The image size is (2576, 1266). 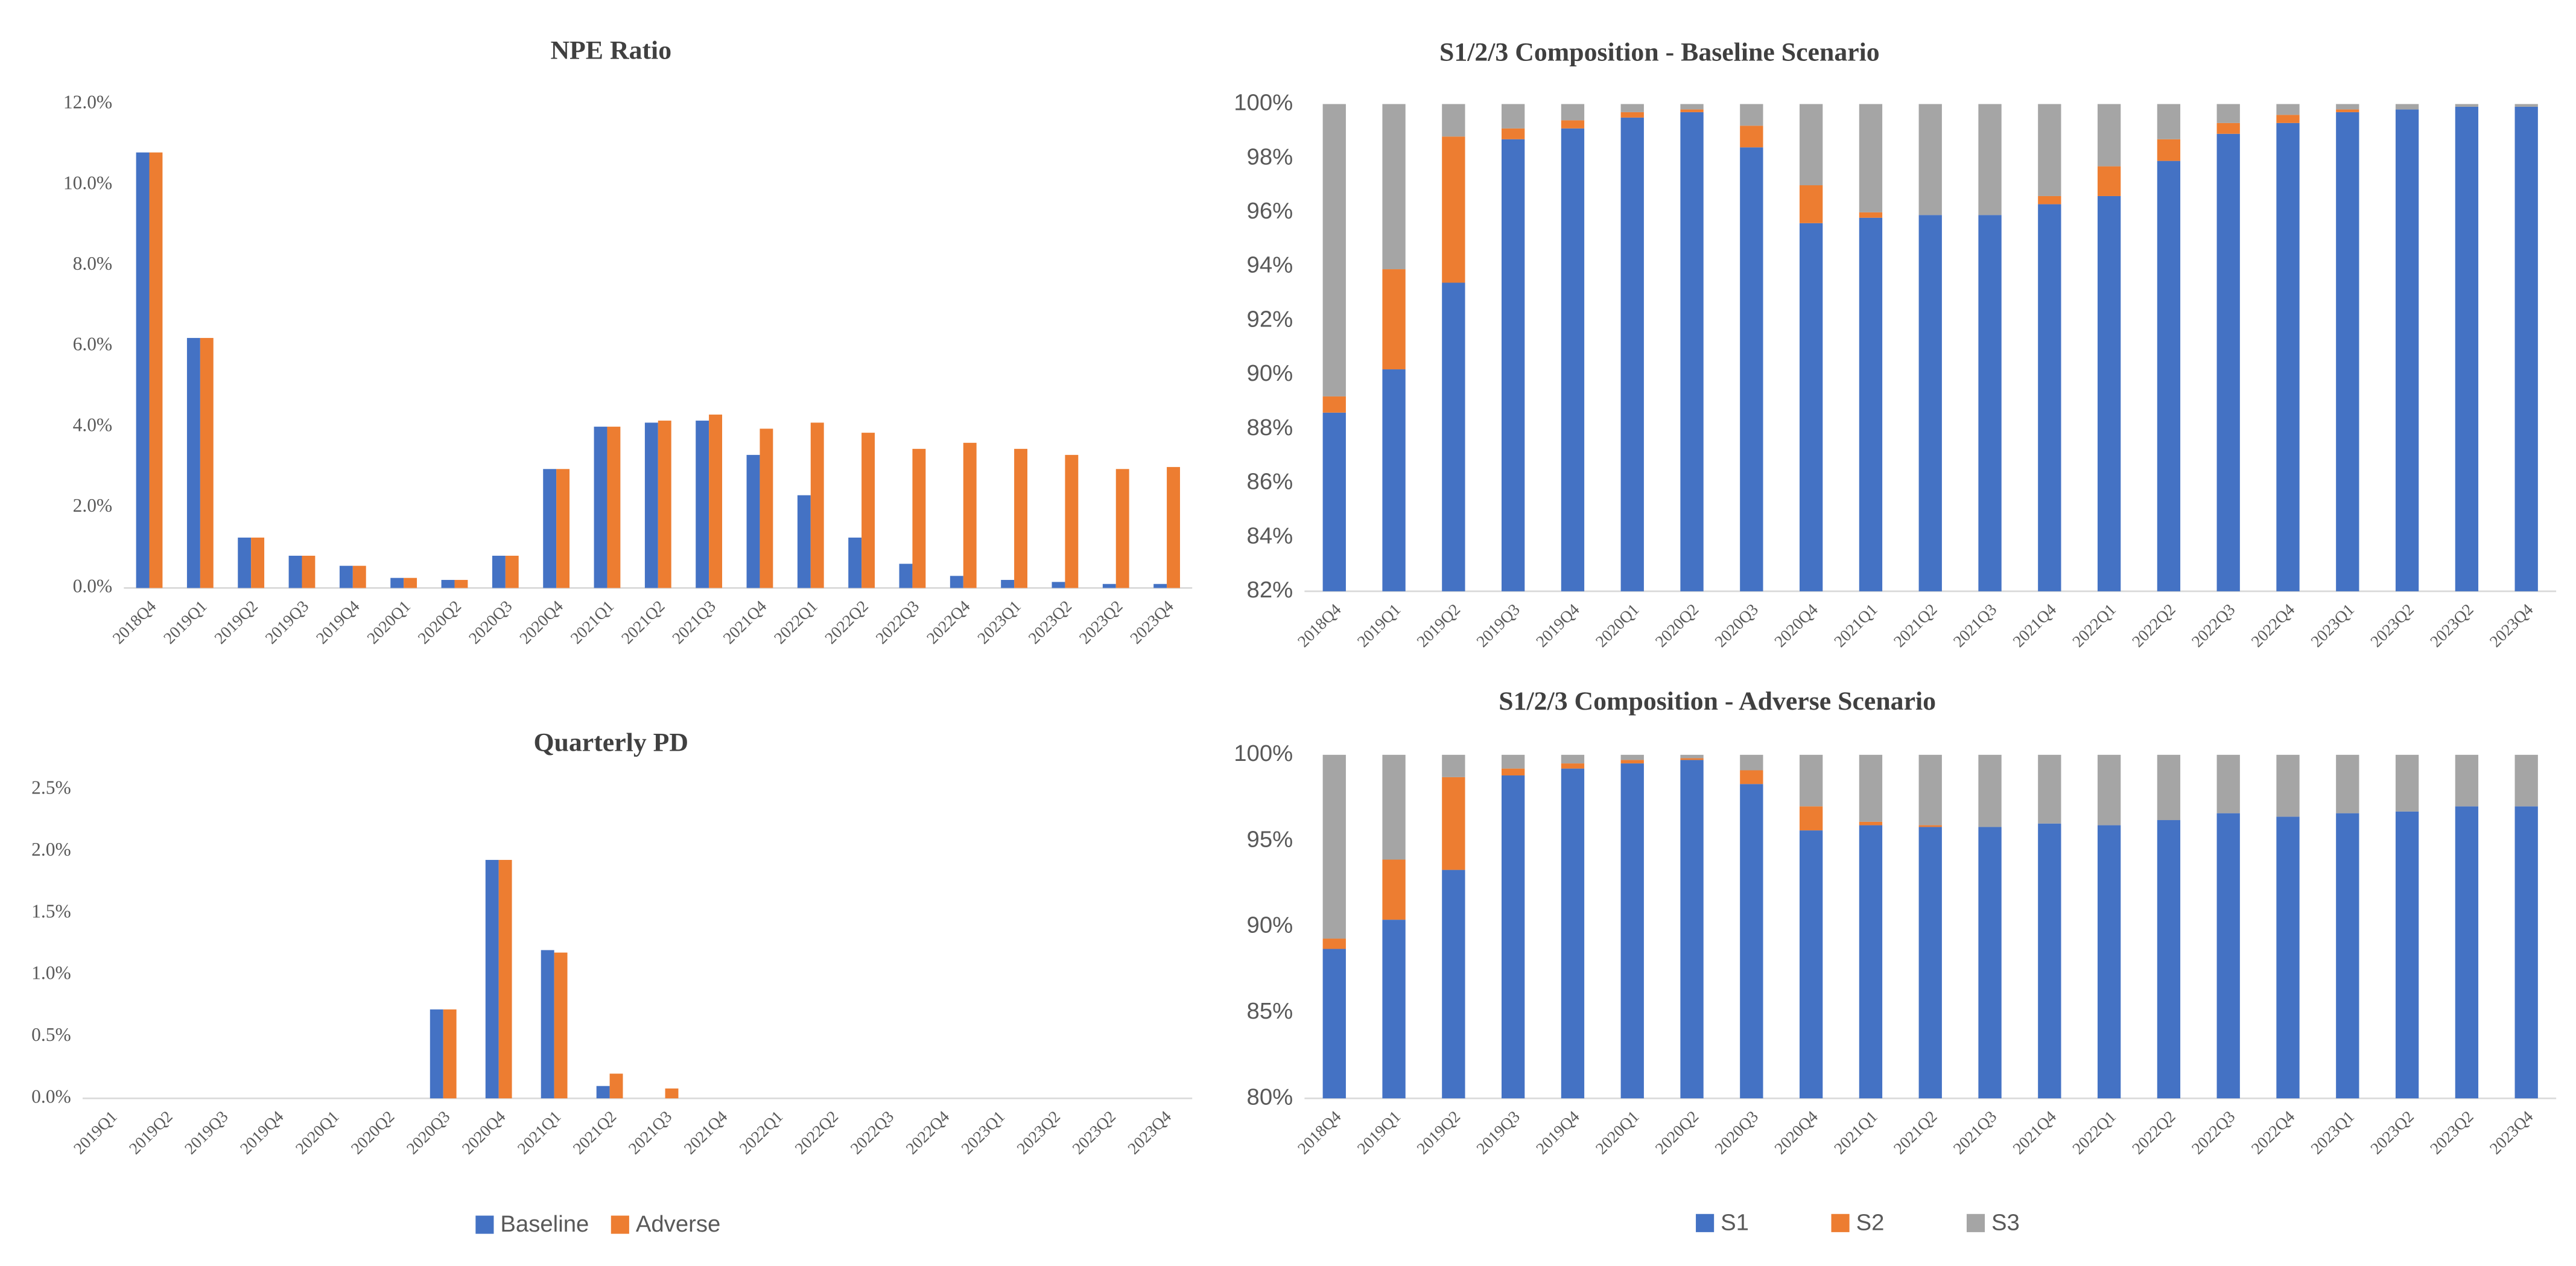 I want to click on chart-title: NPE Ratio, so click(x=610, y=50).